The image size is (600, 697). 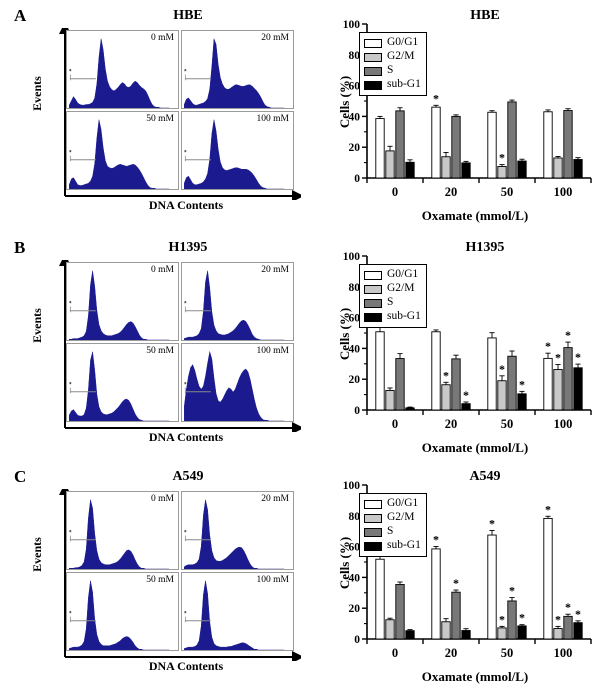 I want to click on flow-cell-a-3: 100 mM, so click(x=237, y=150).